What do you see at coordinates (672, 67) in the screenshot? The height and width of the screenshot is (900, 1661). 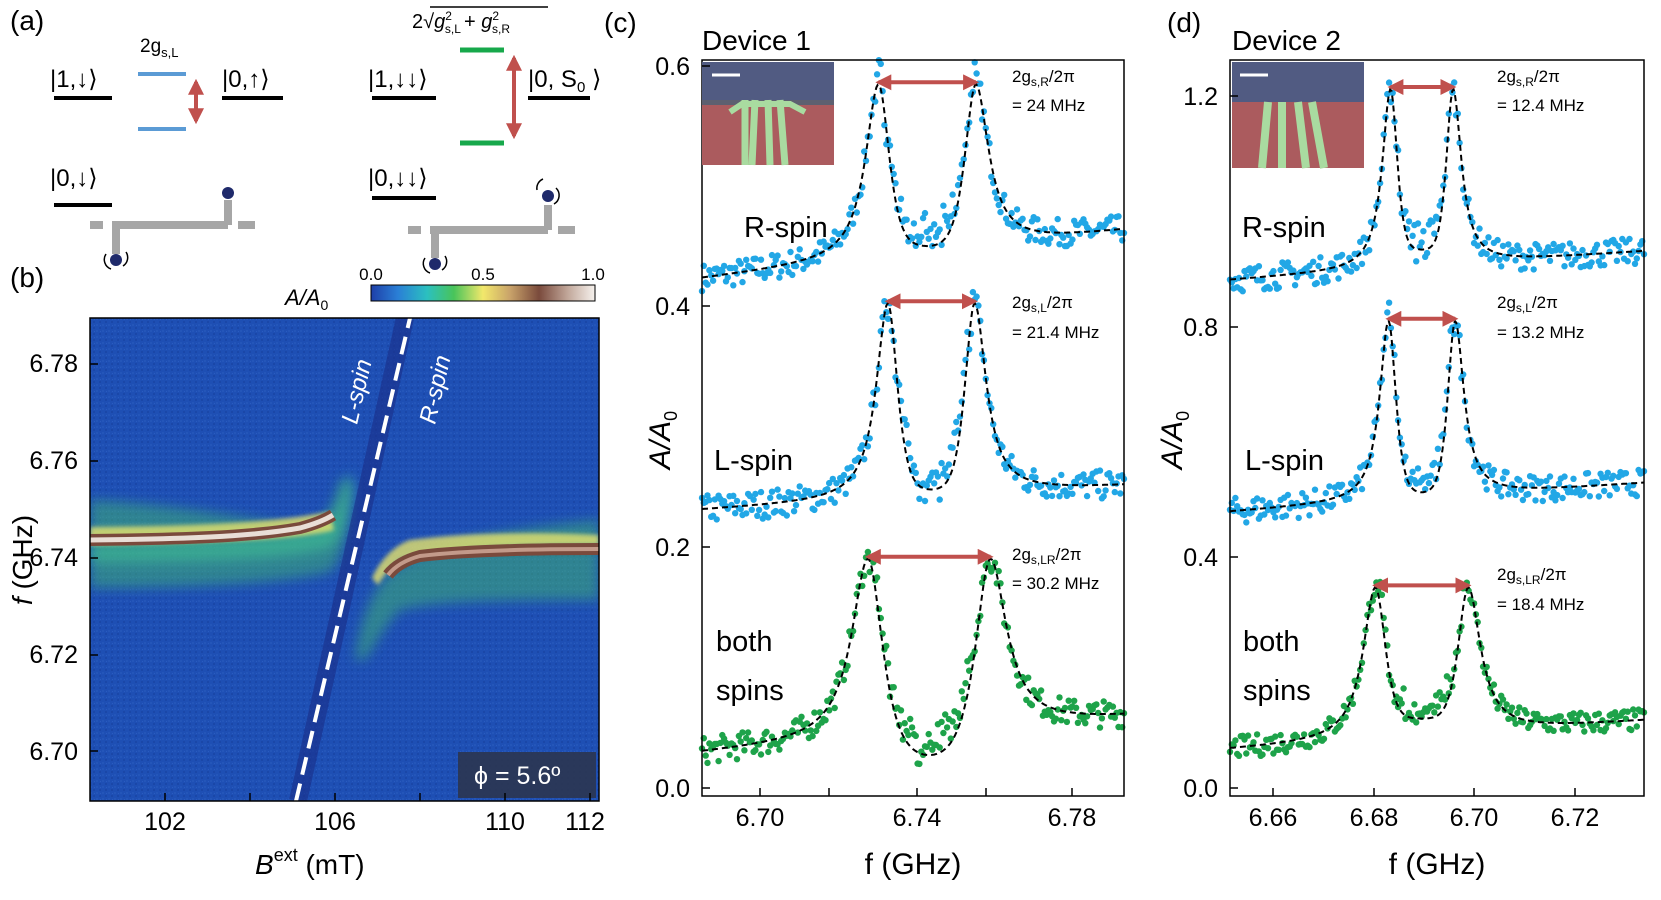 I see `c-ytick-0: 0.6` at bounding box center [672, 67].